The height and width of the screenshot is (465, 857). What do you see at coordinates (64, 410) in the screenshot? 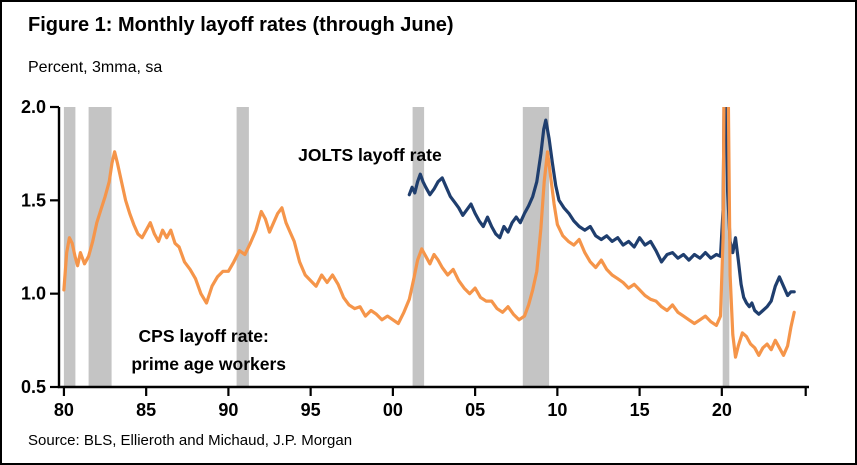
I see `x-tick-label: 80` at bounding box center [64, 410].